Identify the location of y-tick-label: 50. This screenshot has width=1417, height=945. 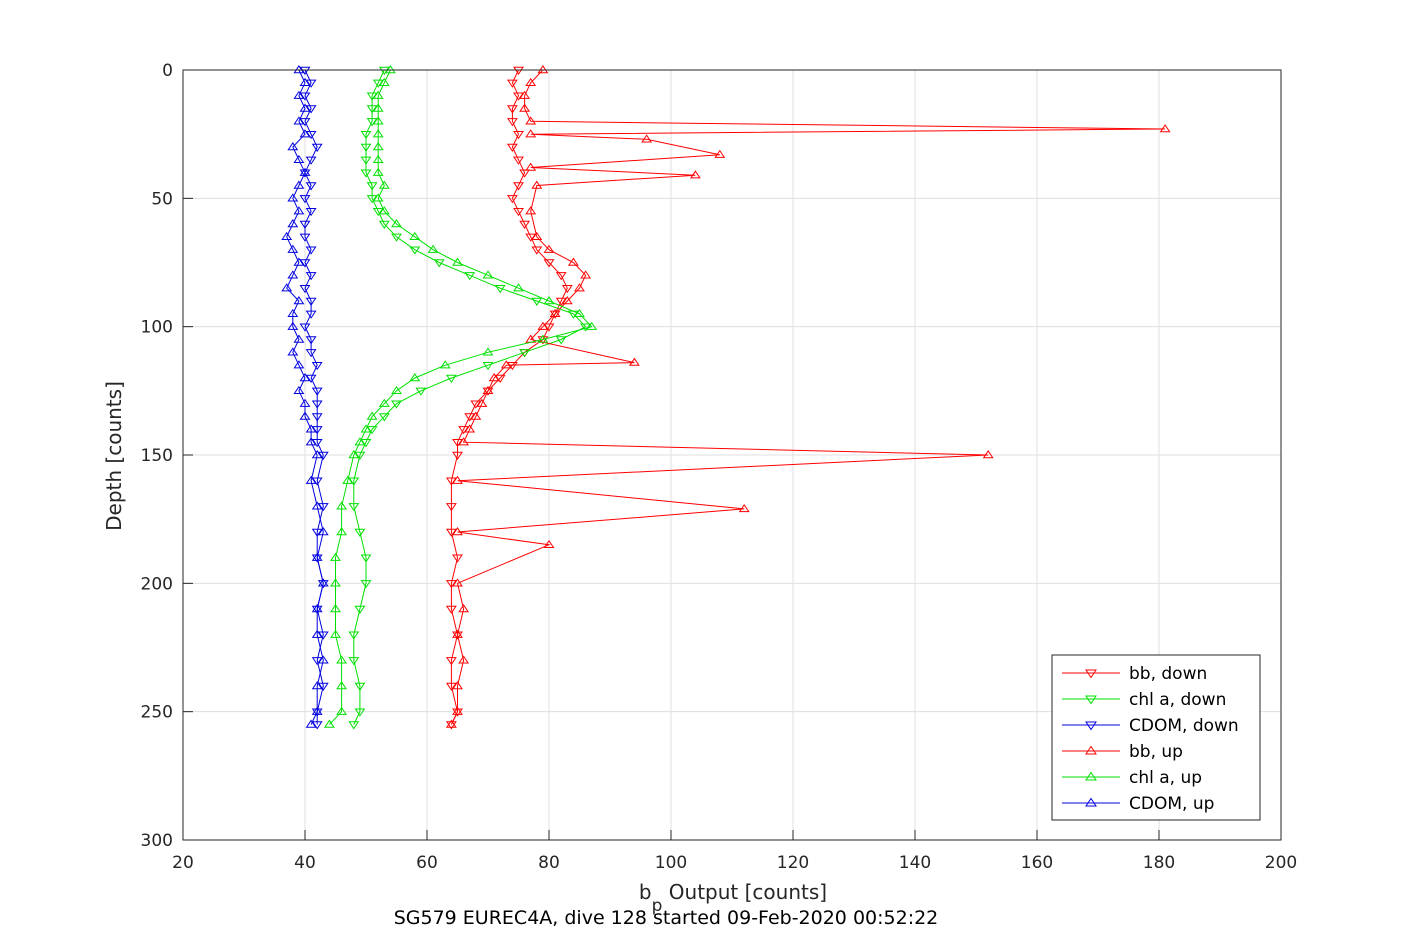
(162, 199).